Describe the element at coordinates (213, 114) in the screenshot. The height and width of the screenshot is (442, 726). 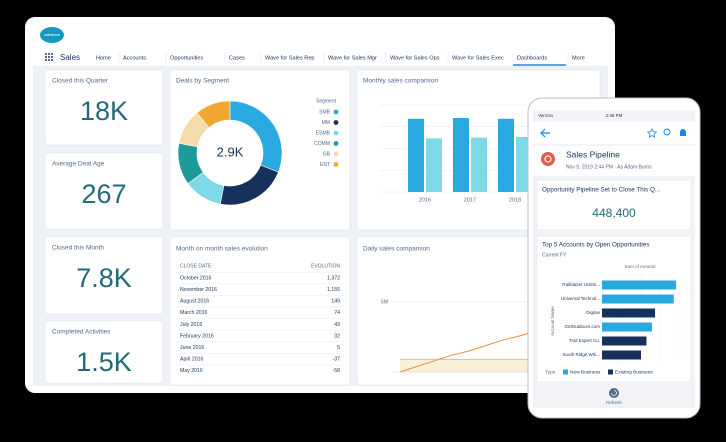
I see `donut-segment` at that location.